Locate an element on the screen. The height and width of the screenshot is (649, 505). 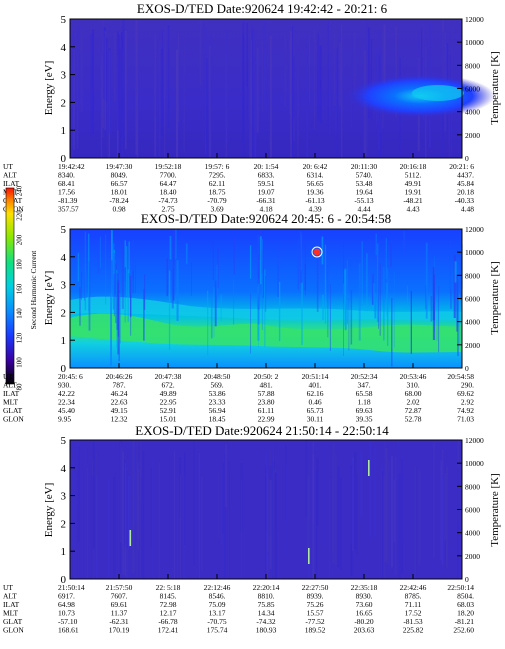
y-right-tick-label: 8000 is located at coordinates (472, 275).